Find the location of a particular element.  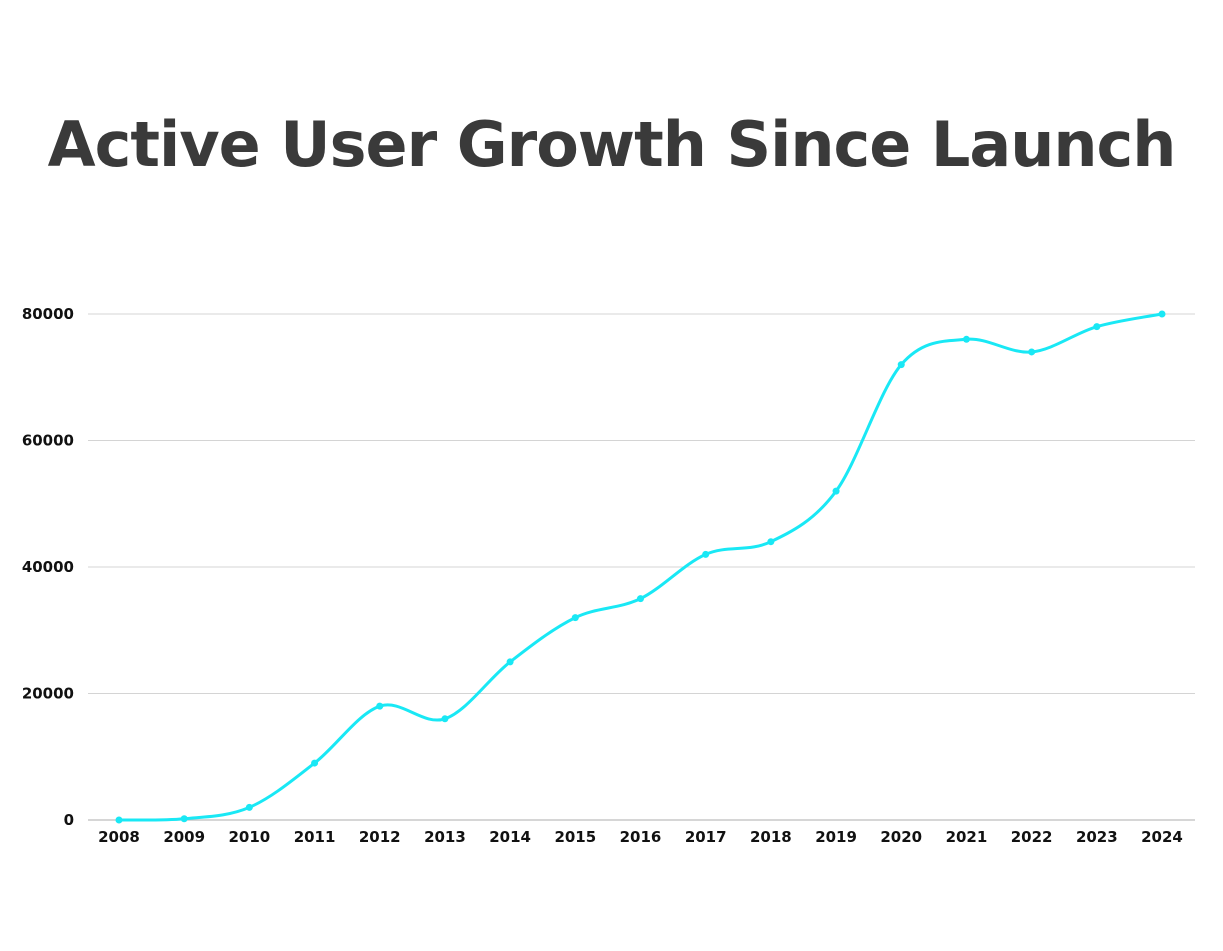

data-point-2024 is located at coordinates (1162, 314).